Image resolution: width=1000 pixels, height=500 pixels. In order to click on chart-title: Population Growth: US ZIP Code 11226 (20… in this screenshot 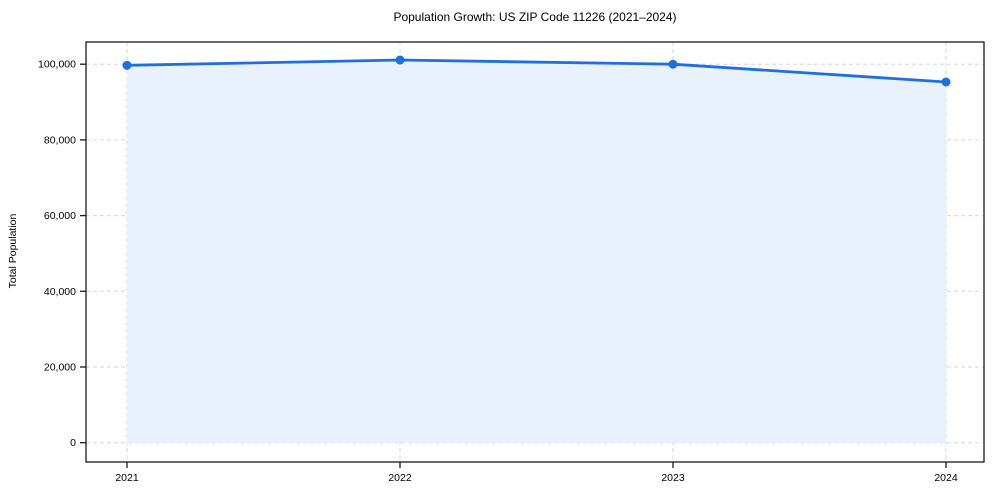, I will do `click(535, 17)`.